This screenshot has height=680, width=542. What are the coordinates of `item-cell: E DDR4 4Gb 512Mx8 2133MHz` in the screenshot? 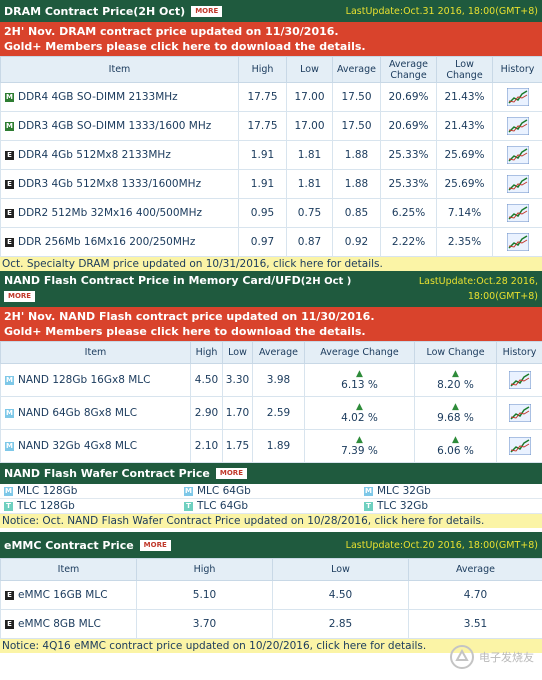 It's located at (119, 155).